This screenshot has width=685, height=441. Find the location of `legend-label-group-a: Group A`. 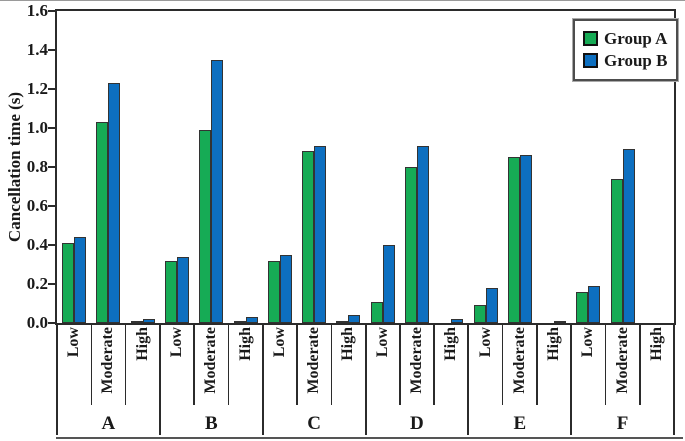

legend-label-group-a: Group A is located at coordinates (636, 38).